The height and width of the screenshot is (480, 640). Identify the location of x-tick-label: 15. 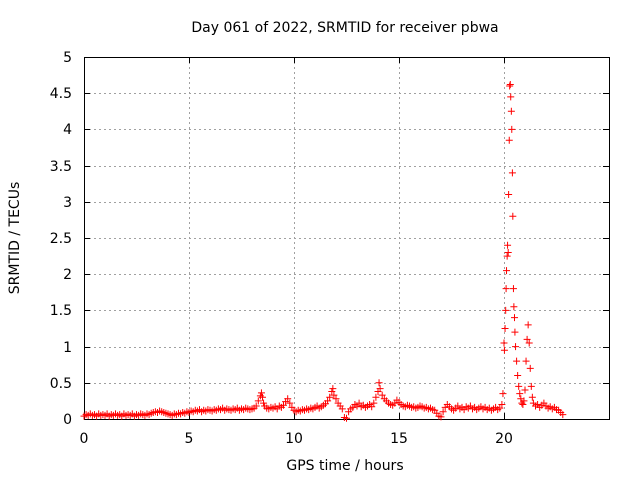
(399, 439).